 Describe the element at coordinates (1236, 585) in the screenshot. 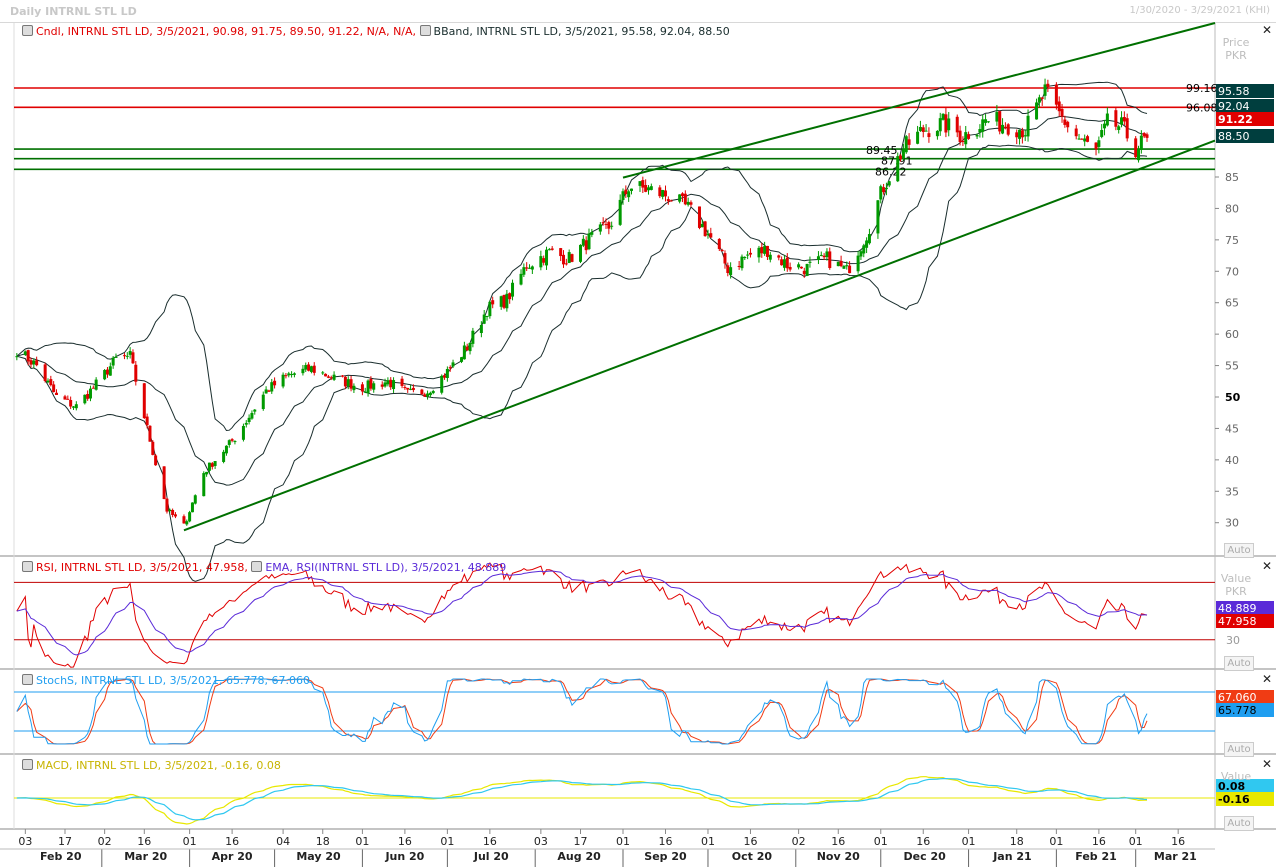

I see `rsi-unit-label: Value PKR` at that location.